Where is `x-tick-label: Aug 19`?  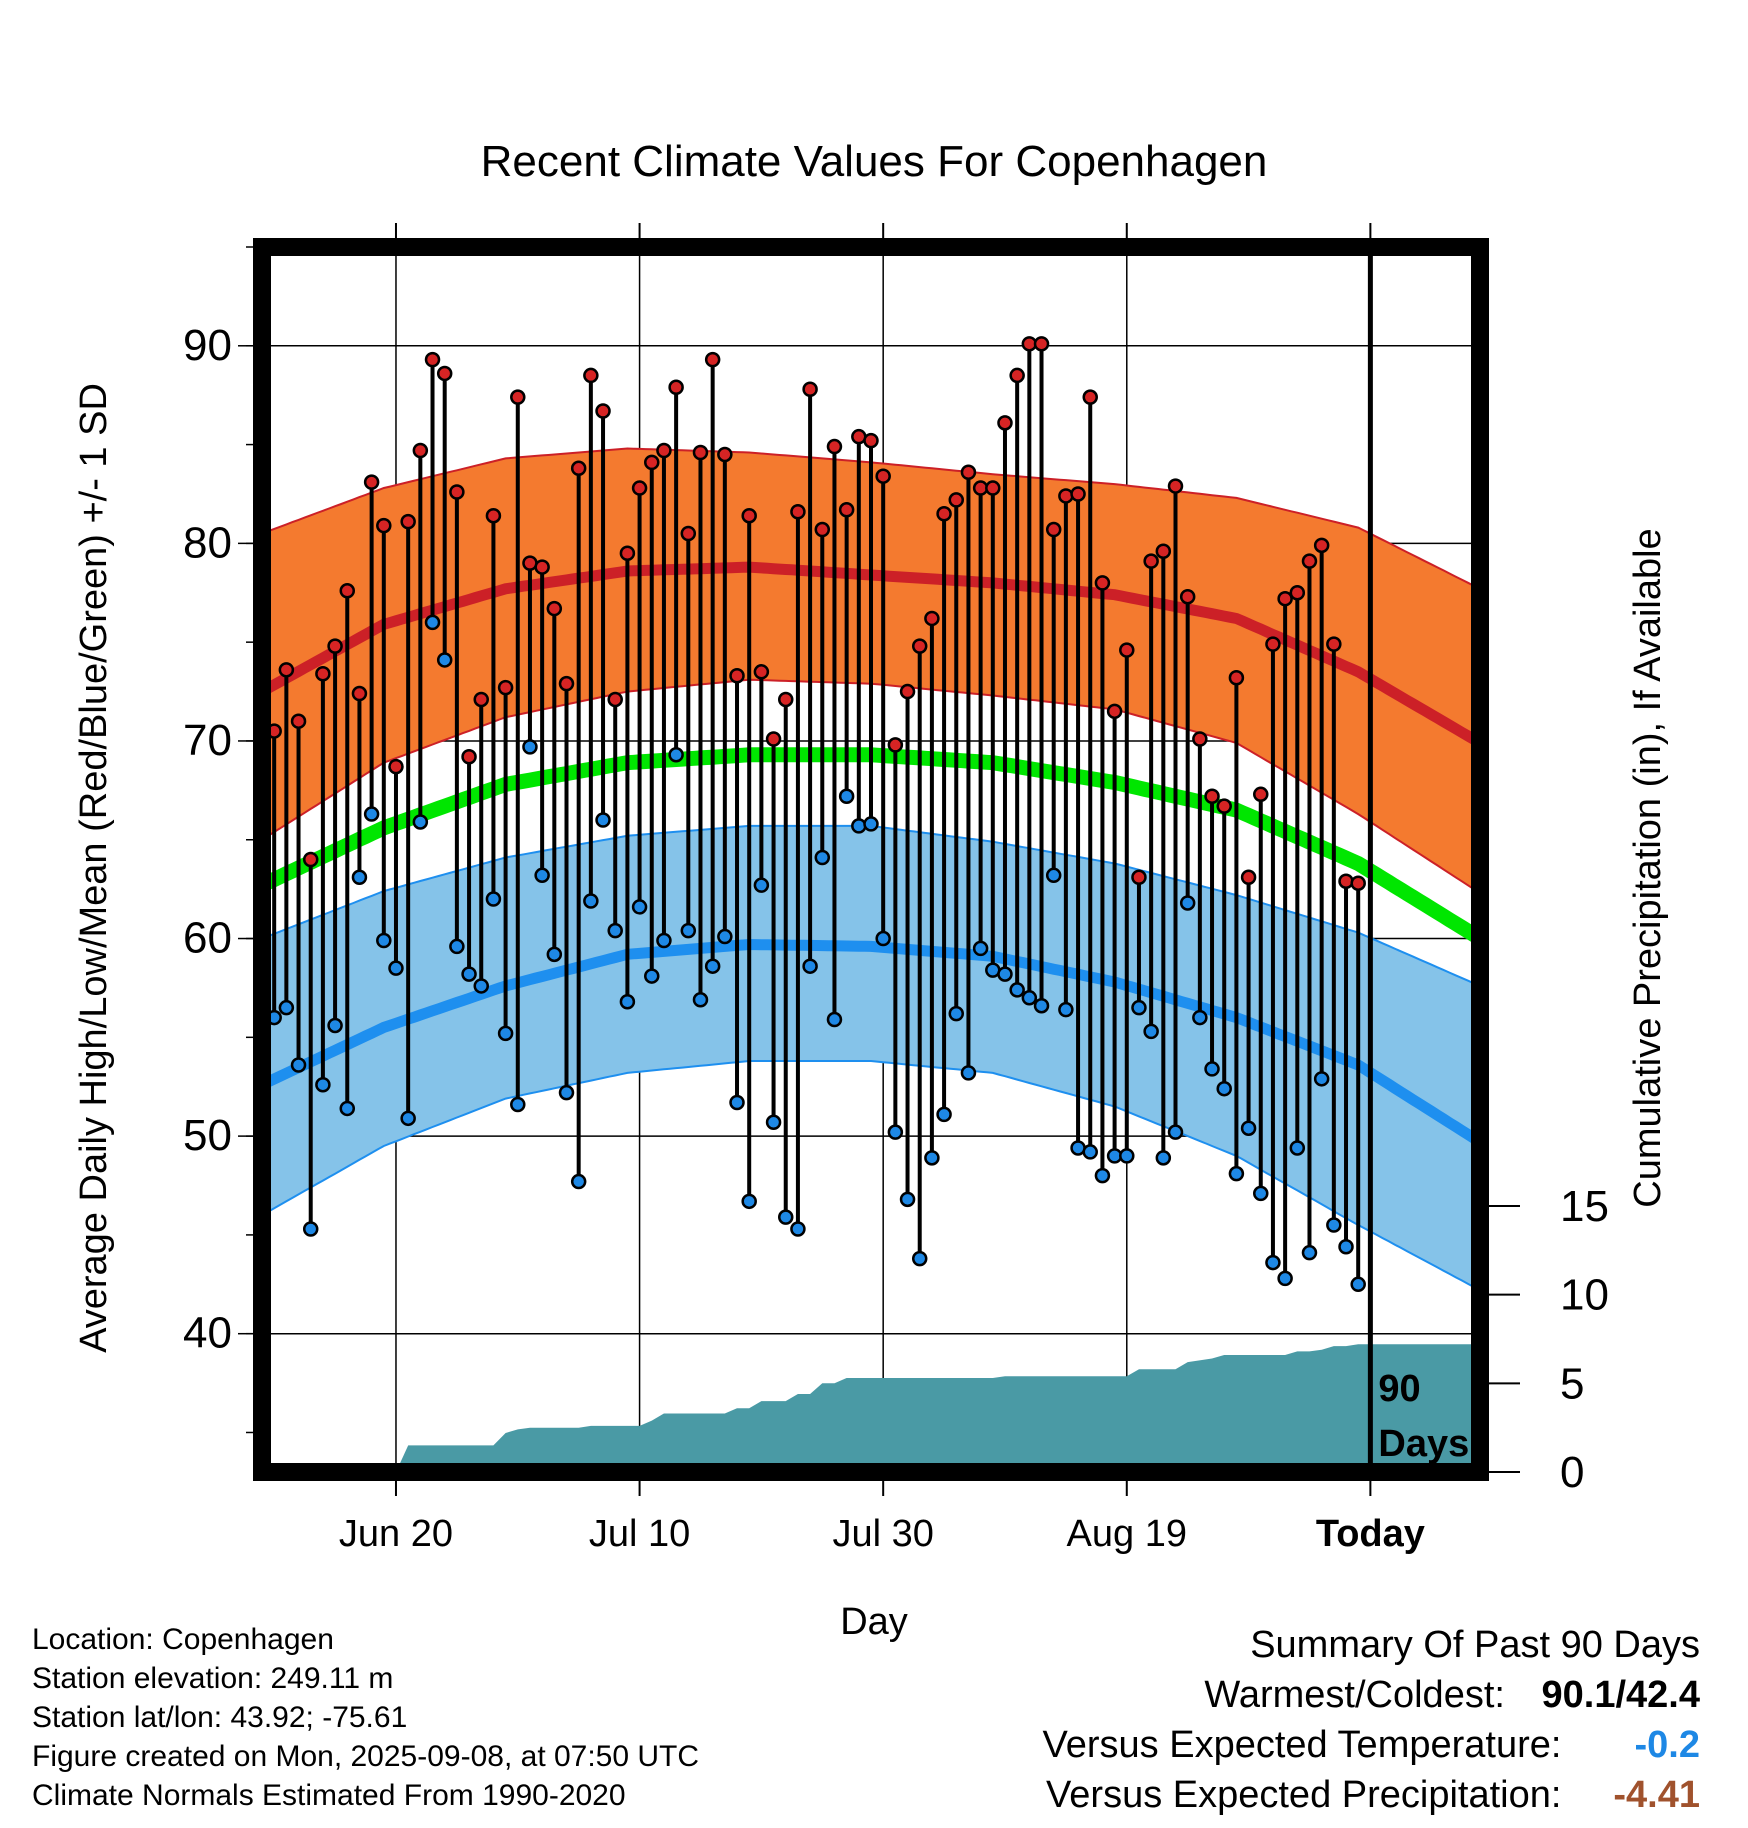 x-tick-label: Aug 19 is located at coordinates (1127, 1534).